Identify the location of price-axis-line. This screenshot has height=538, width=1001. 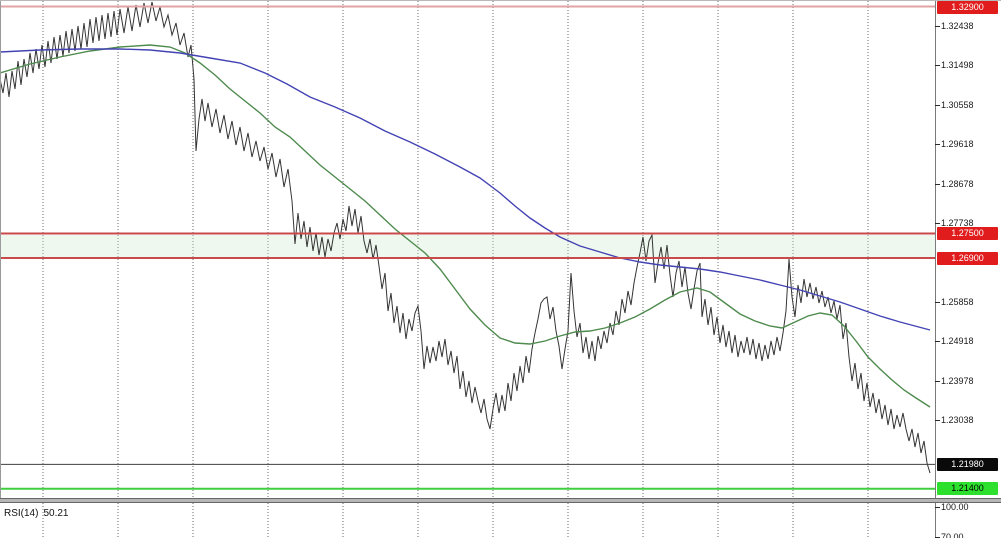
(935, 269).